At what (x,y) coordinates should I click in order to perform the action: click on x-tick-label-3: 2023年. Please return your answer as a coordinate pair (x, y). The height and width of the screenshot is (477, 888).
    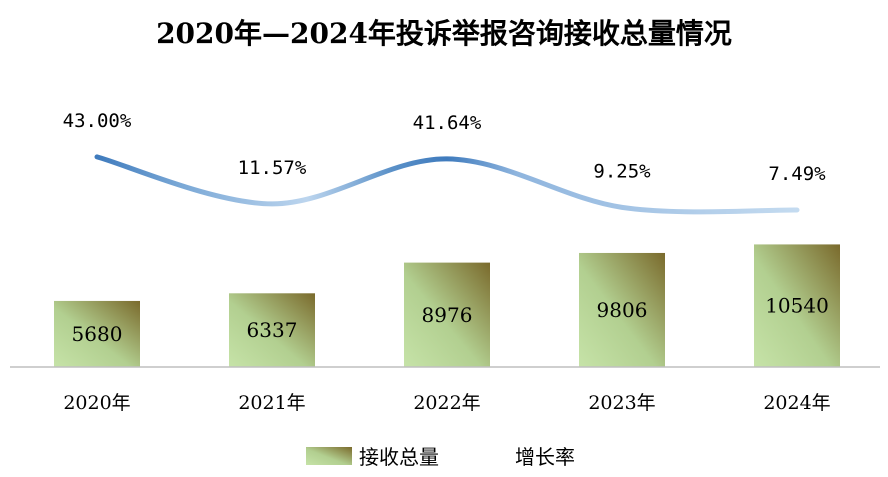
    Looking at the image, I should click on (621, 403).